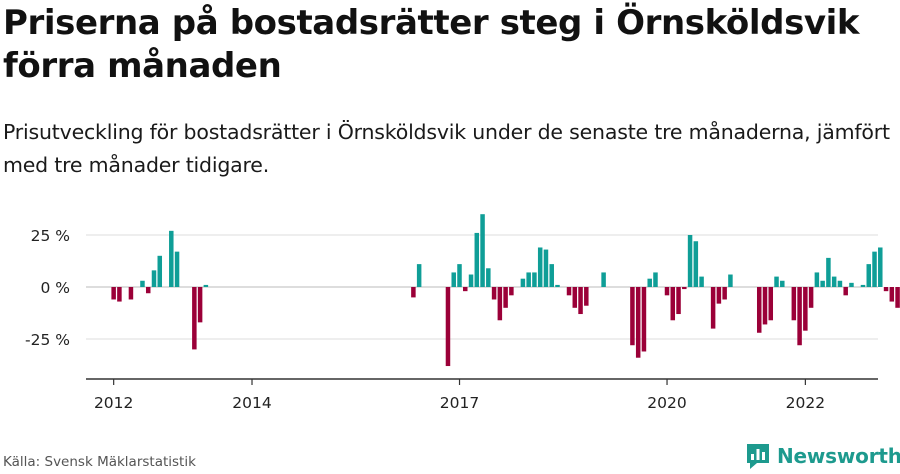 Image resolution: width=900 pixels, height=474 pixels. I want to click on bar-chart-logo-icon, so click(758, 456).